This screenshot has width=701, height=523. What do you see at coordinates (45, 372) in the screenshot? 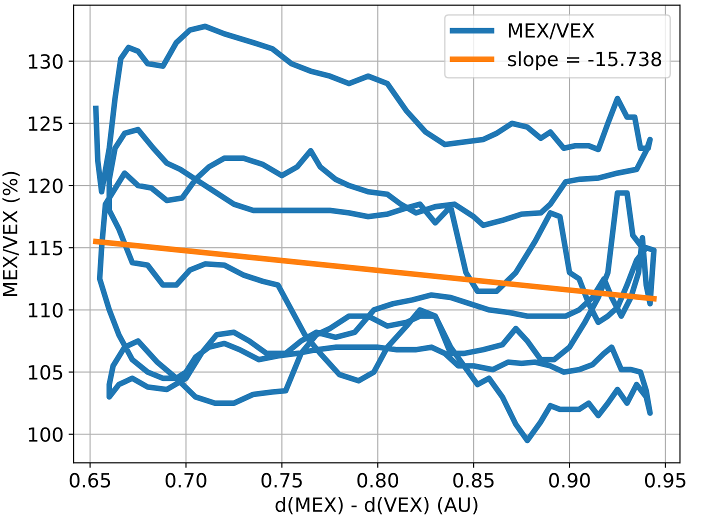
I see `y-tick-label: 105` at bounding box center [45, 372].